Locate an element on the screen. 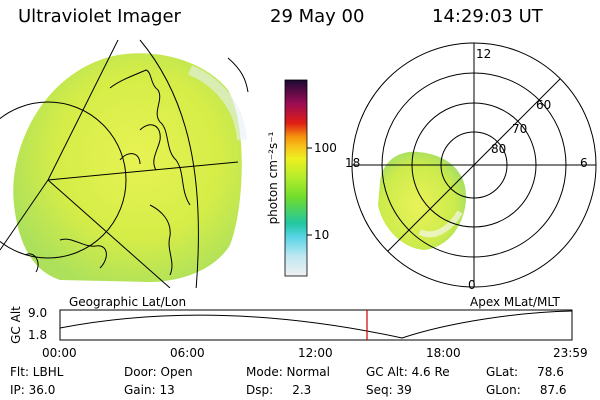 The image size is (600, 400). altitude-strip is located at coordinates (316, 325).